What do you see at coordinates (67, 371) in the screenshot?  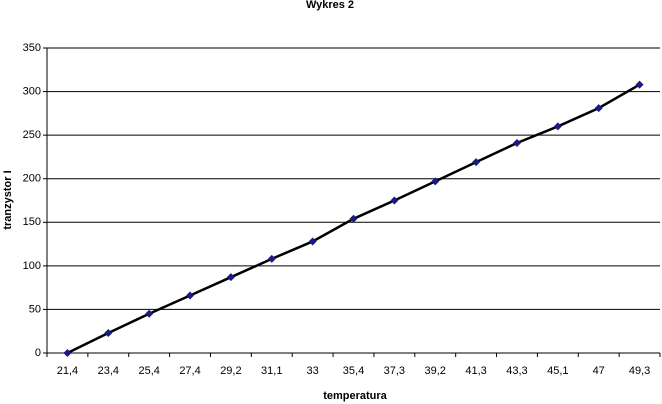 I see `x-tick-label: 21,4` at bounding box center [67, 371].